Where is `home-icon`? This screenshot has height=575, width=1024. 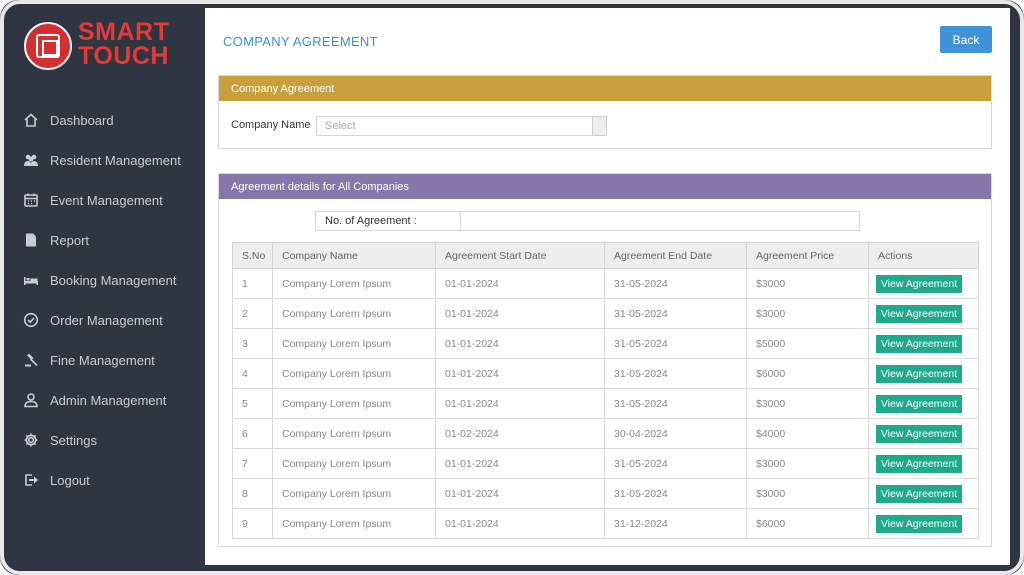 home-icon is located at coordinates (31, 120).